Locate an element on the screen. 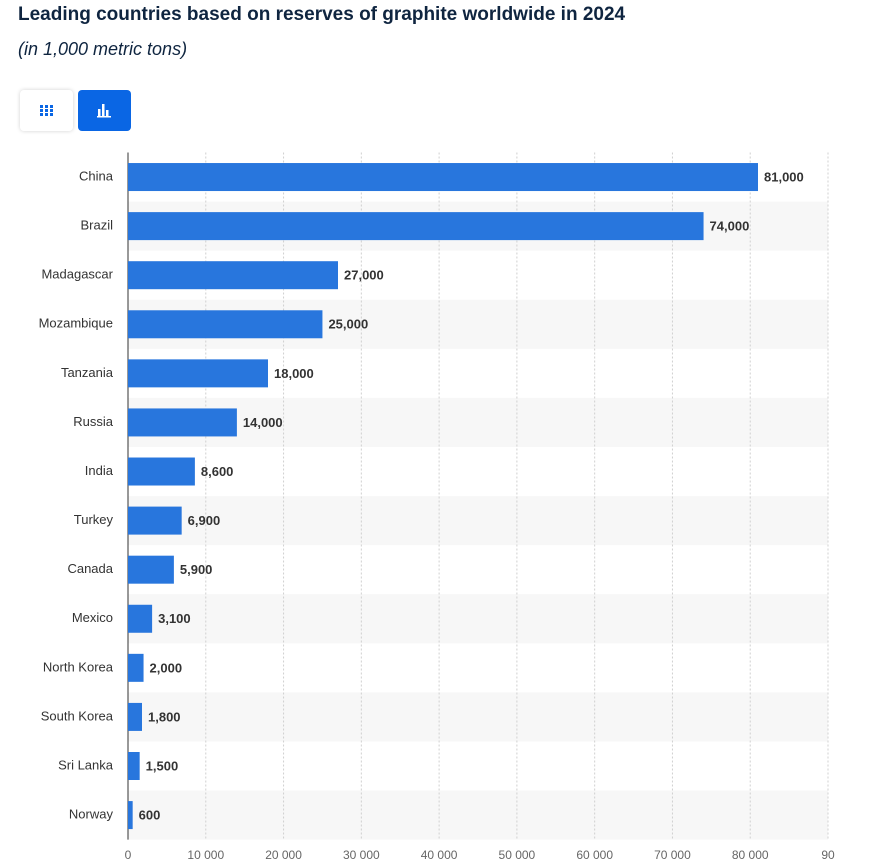 The image size is (870, 861). value-label: 1,500 is located at coordinates (162, 765).